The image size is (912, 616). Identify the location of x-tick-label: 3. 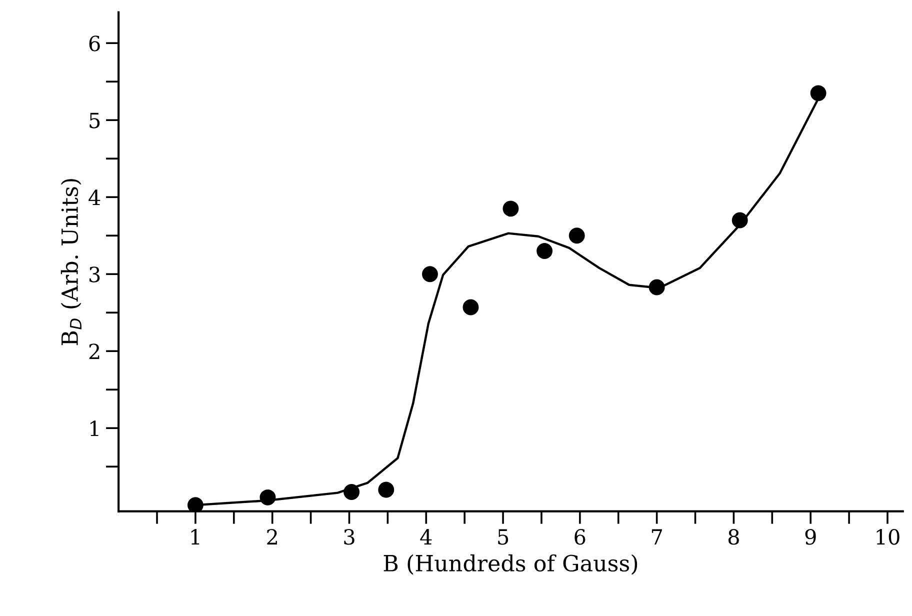
(349, 537).